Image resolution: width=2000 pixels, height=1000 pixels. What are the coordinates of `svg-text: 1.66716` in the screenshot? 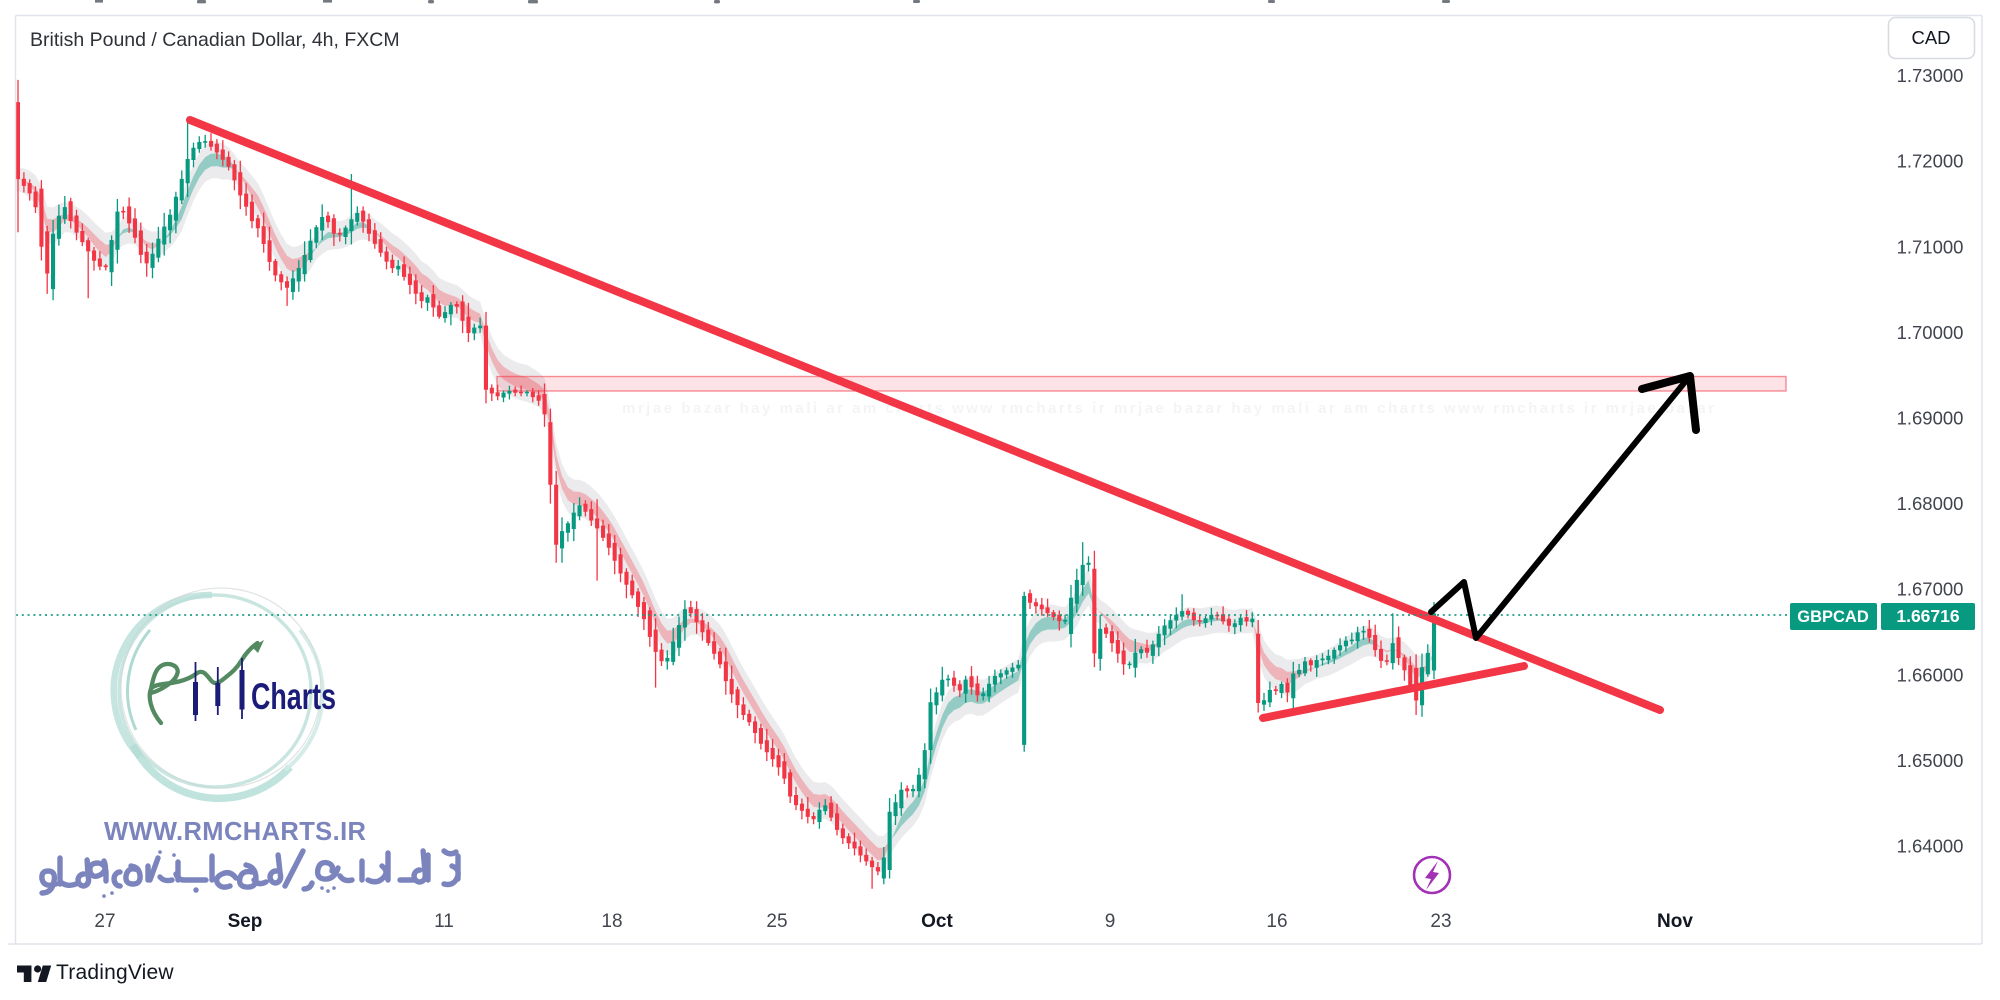 It's located at (1928, 616).